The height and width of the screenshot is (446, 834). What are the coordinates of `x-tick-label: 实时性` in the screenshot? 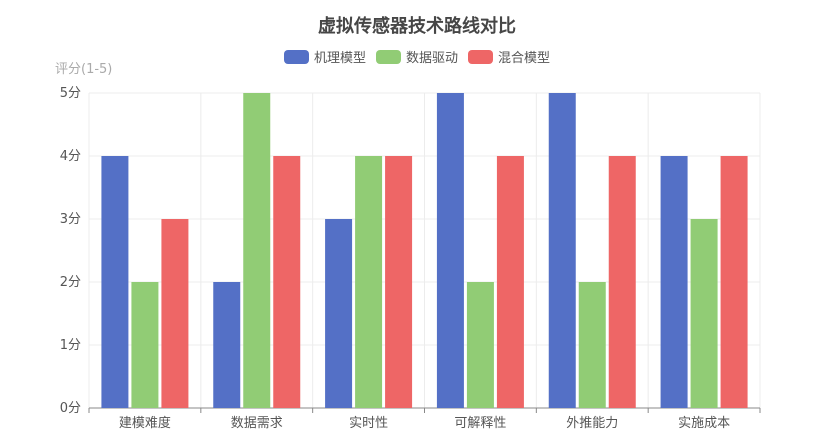 It's located at (368, 423).